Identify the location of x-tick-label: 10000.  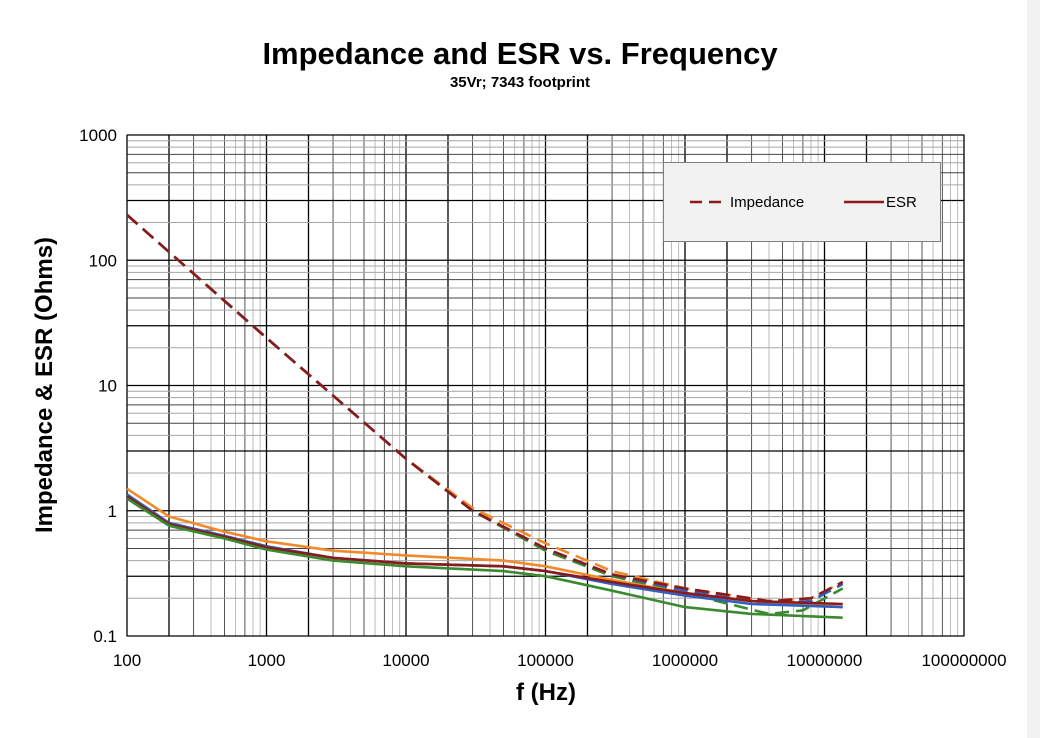
(405, 660).